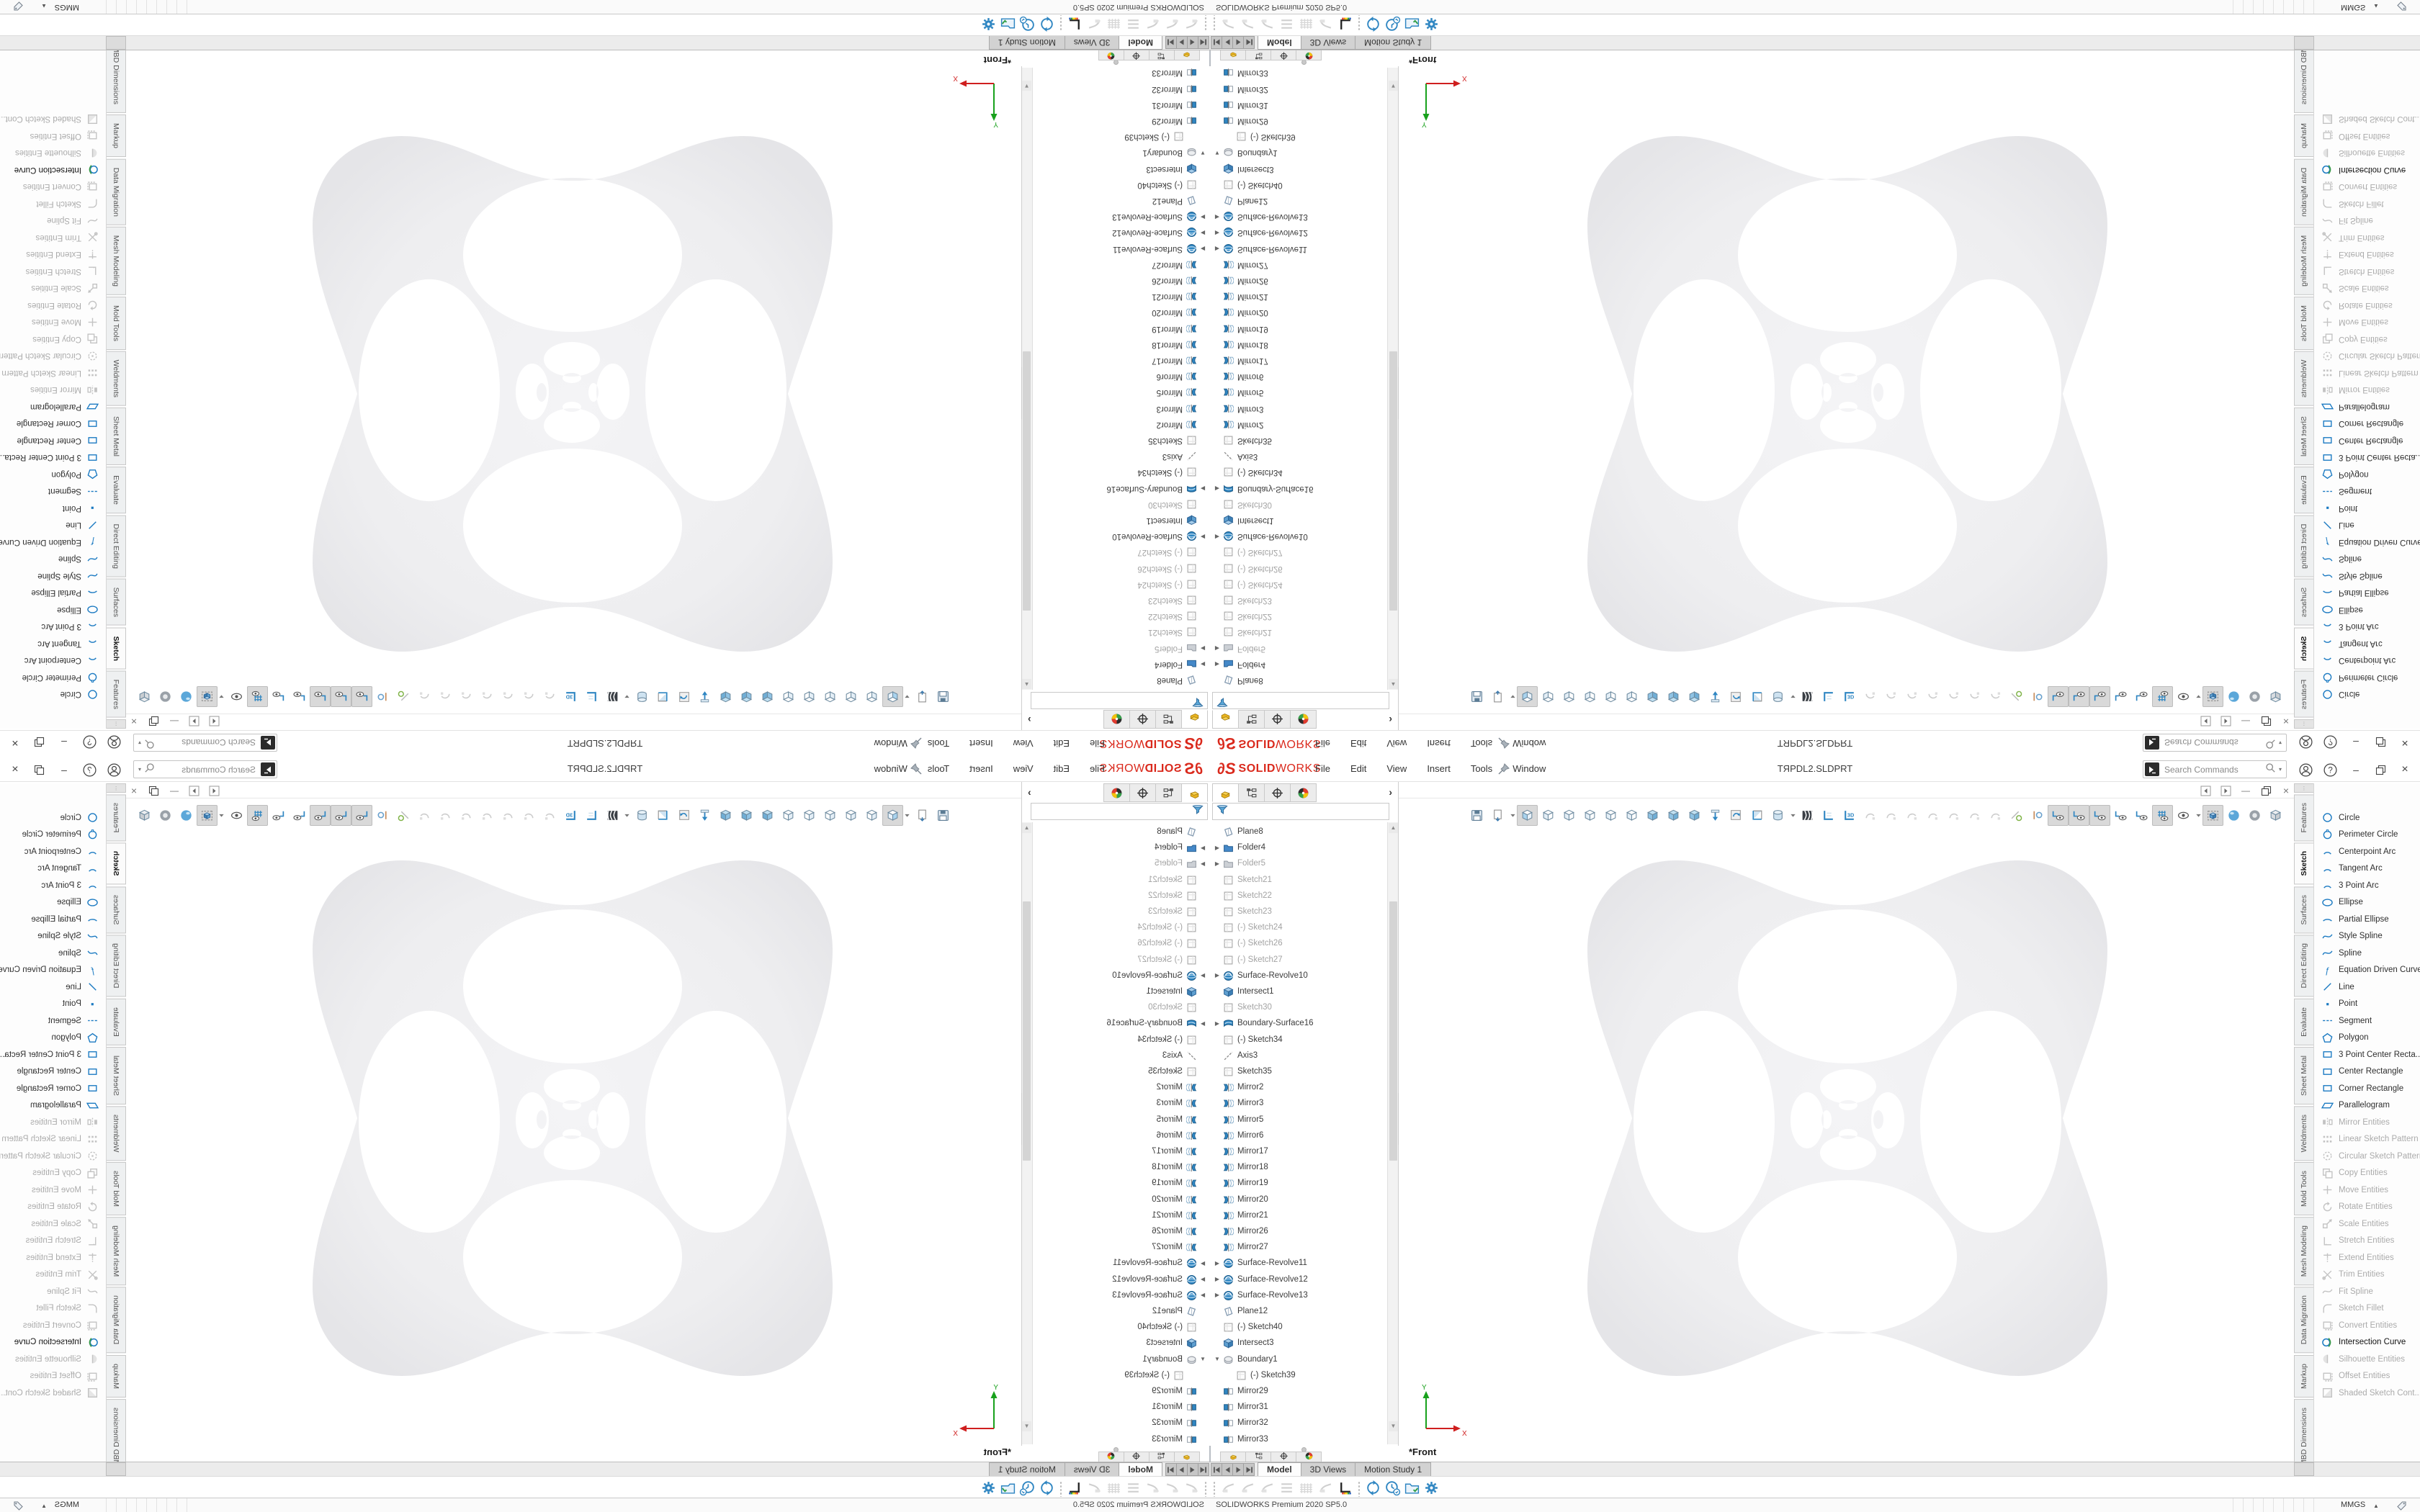 Image resolution: width=2420 pixels, height=1512 pixels. What do you see at coordinates (466, 815) in the screenshot?
I see `trim-ghost-icon` at bounding box center [466, 815].